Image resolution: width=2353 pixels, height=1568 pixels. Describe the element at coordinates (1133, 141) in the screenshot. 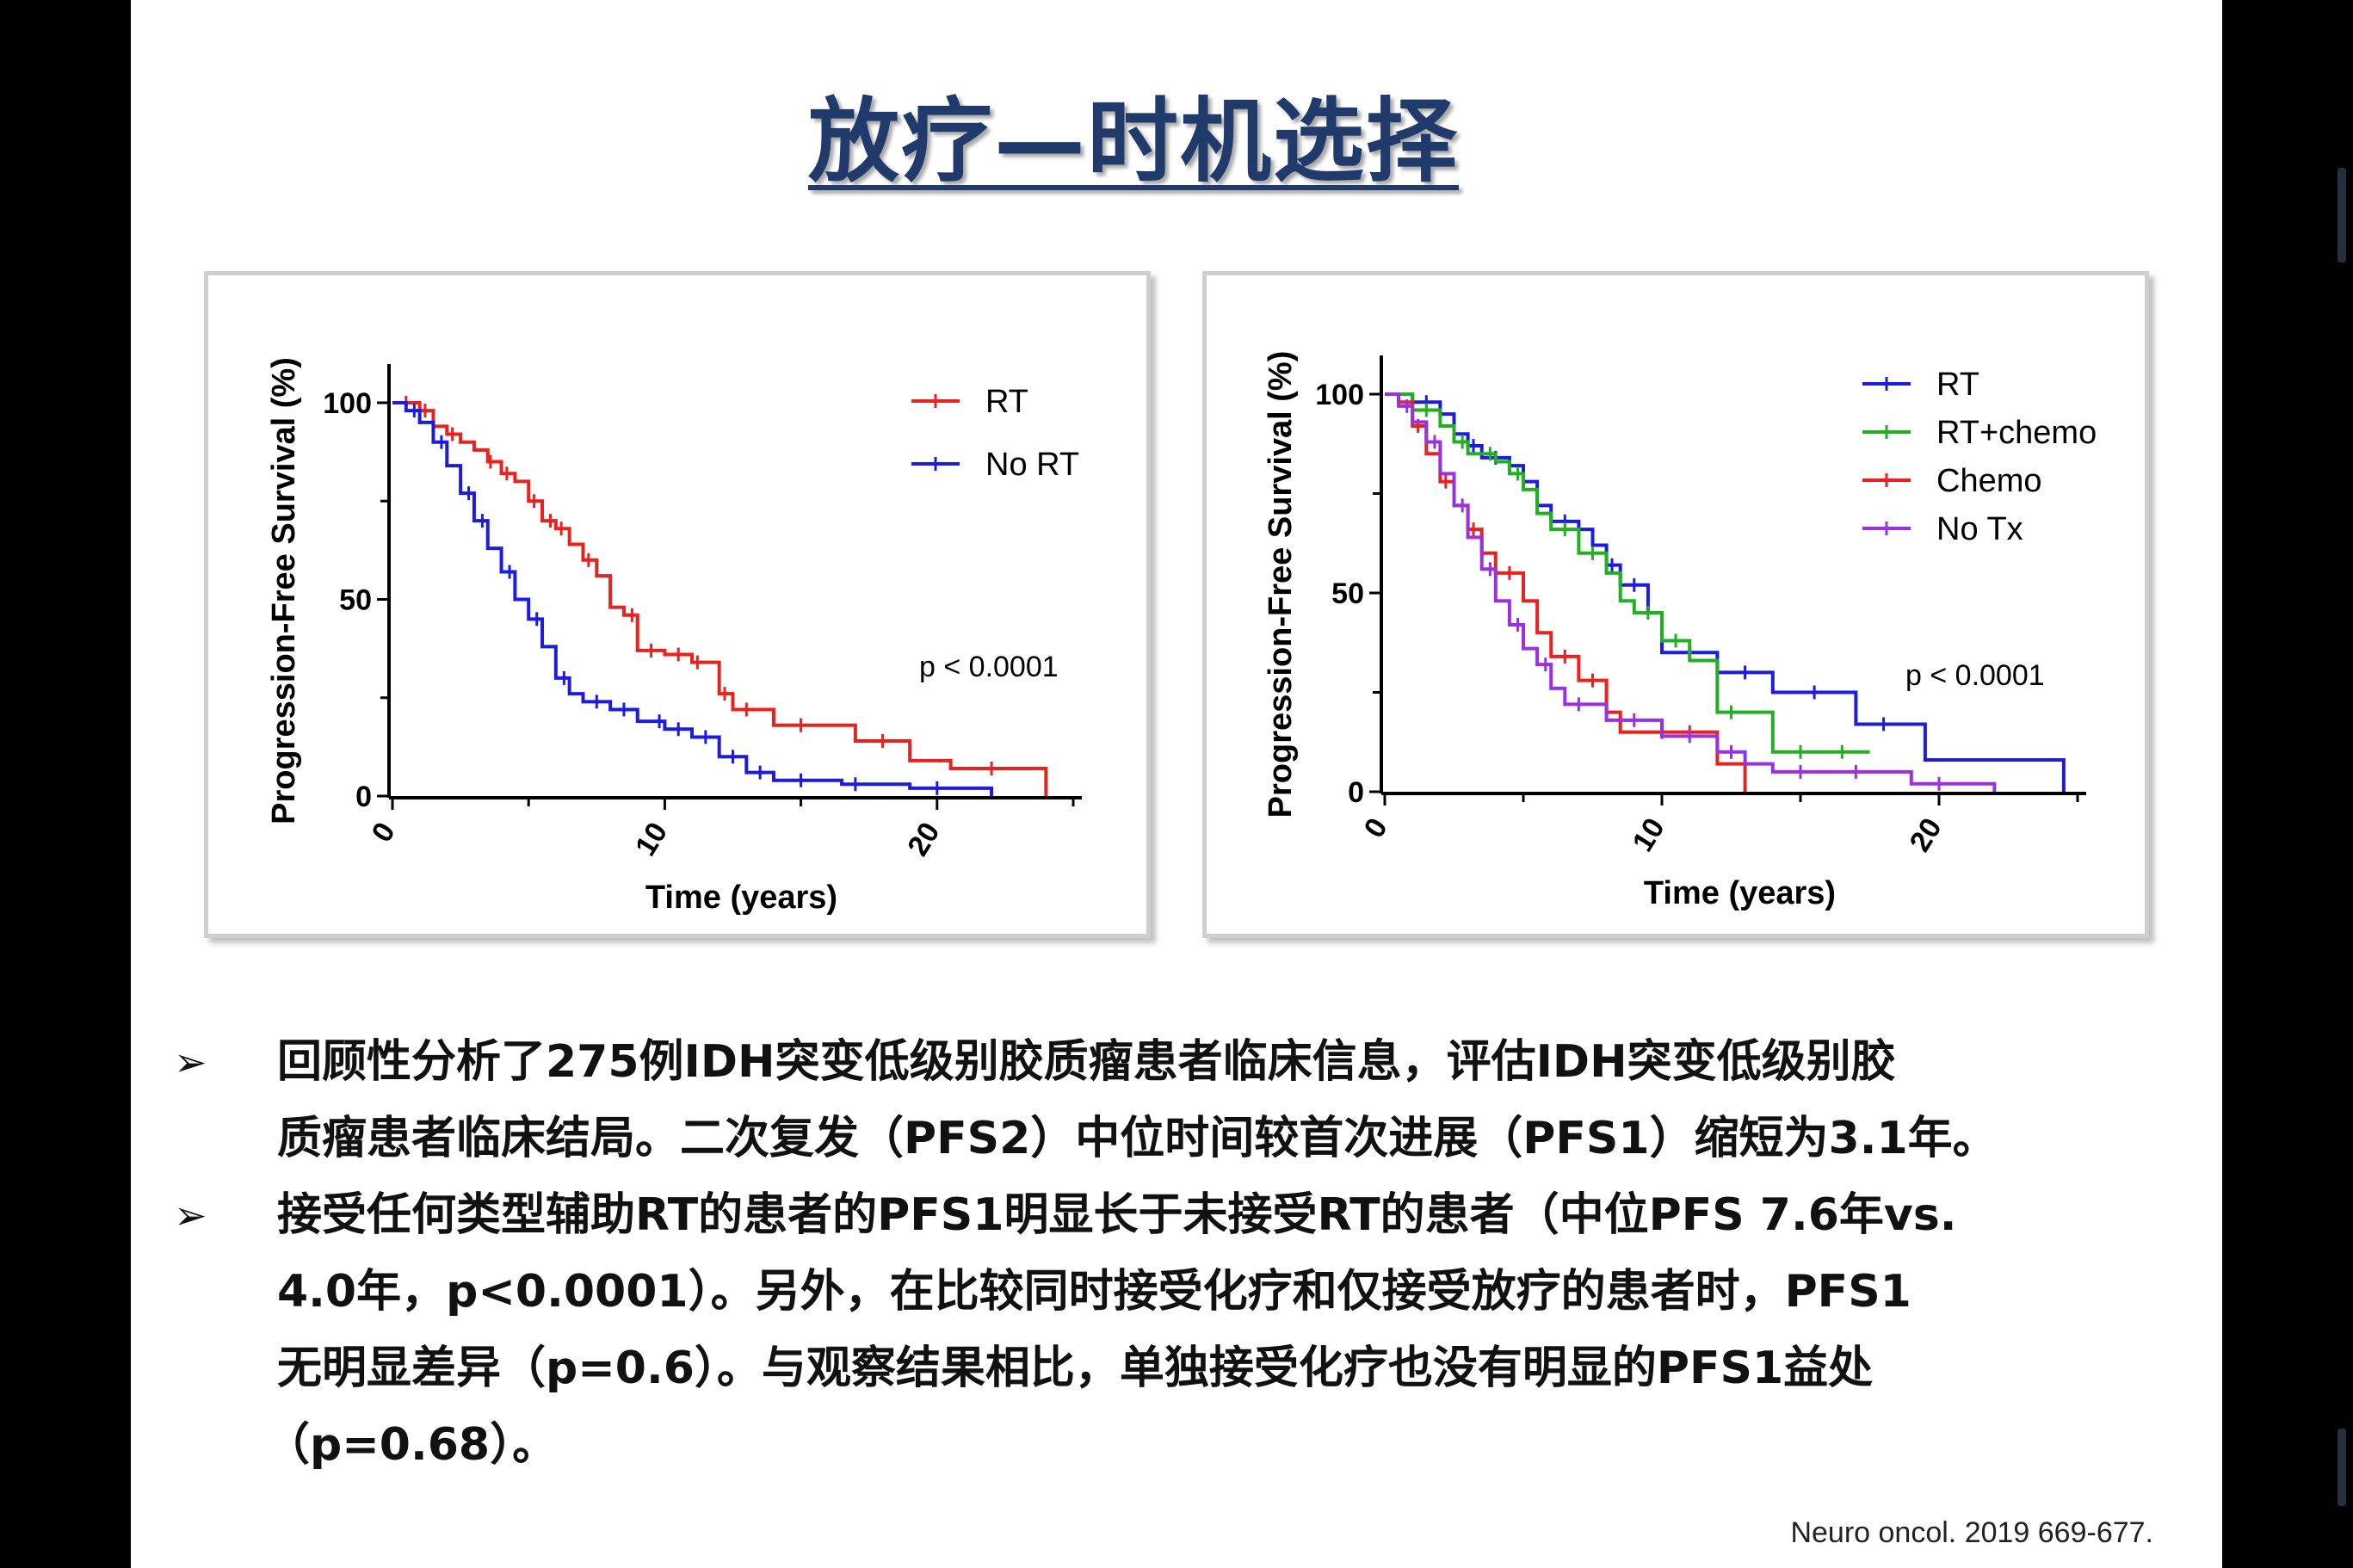

I see `slide-title: 放疗—时机选择` at that location.